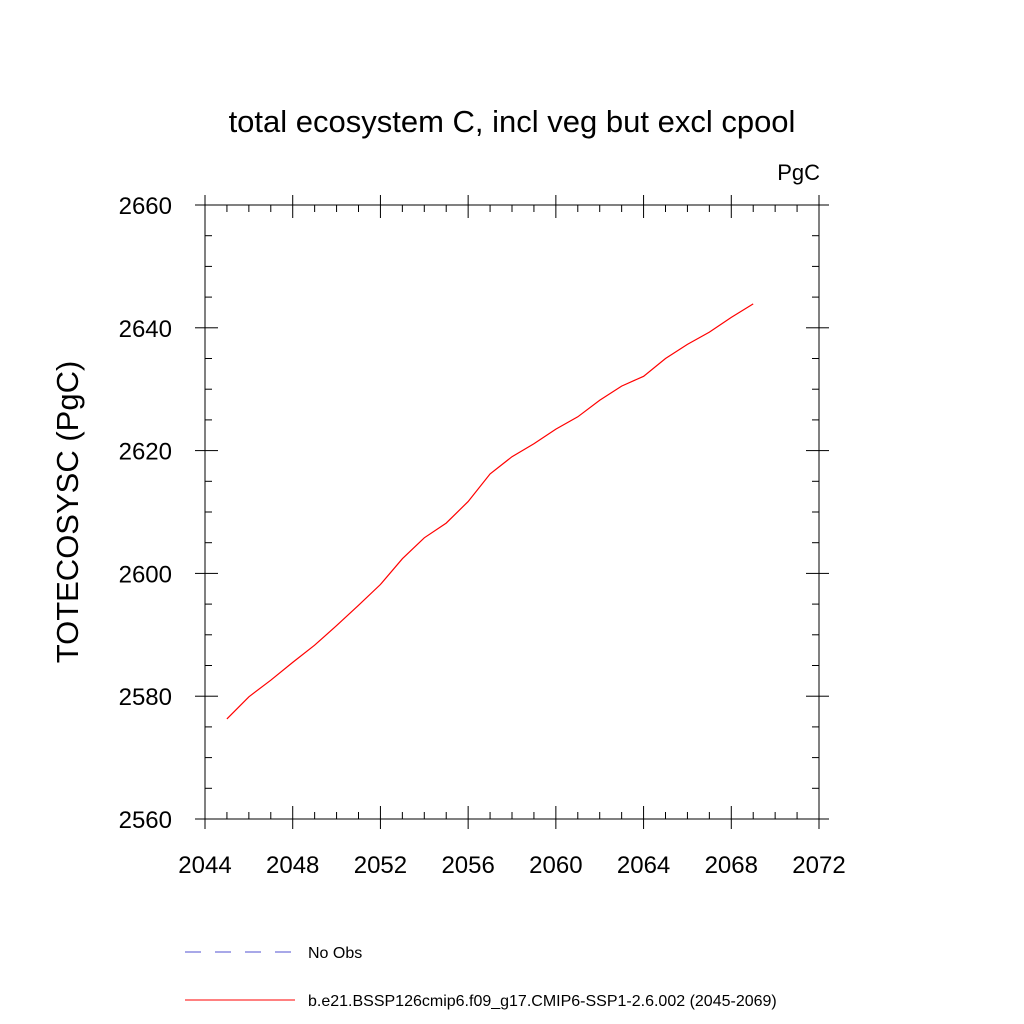 This screenshot has width=1024, height=1024. What do you see at coordinates (145, 820) in the screenshot?
I see `y-tick-label: 2560` at bounding box center [145, 820].